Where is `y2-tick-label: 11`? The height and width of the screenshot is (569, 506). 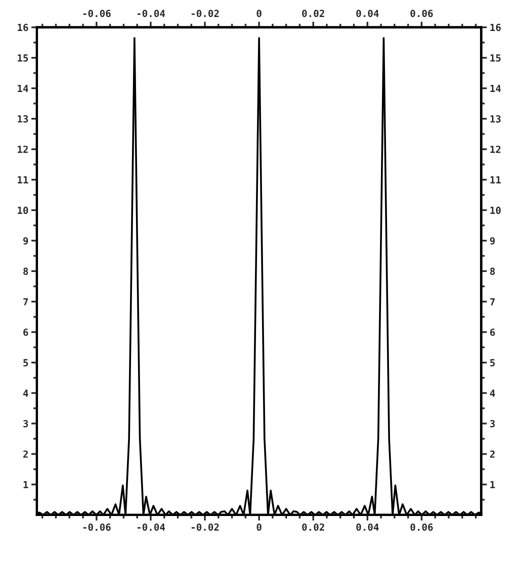
y2-tick-label: 11 is located at coordinates (495, 180).